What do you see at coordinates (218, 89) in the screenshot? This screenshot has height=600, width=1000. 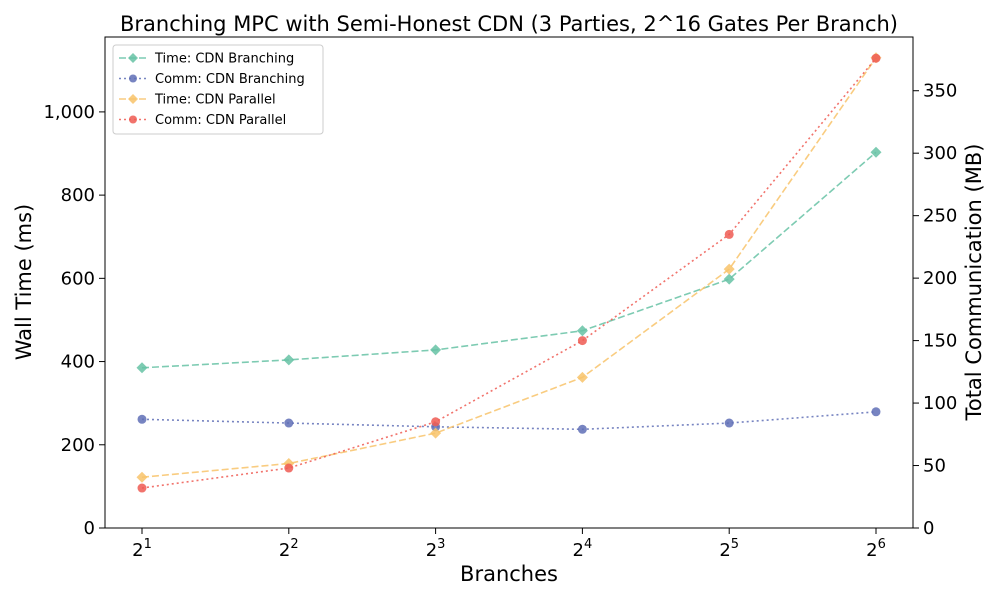 I see `legend` at bounding box center [218, 89].